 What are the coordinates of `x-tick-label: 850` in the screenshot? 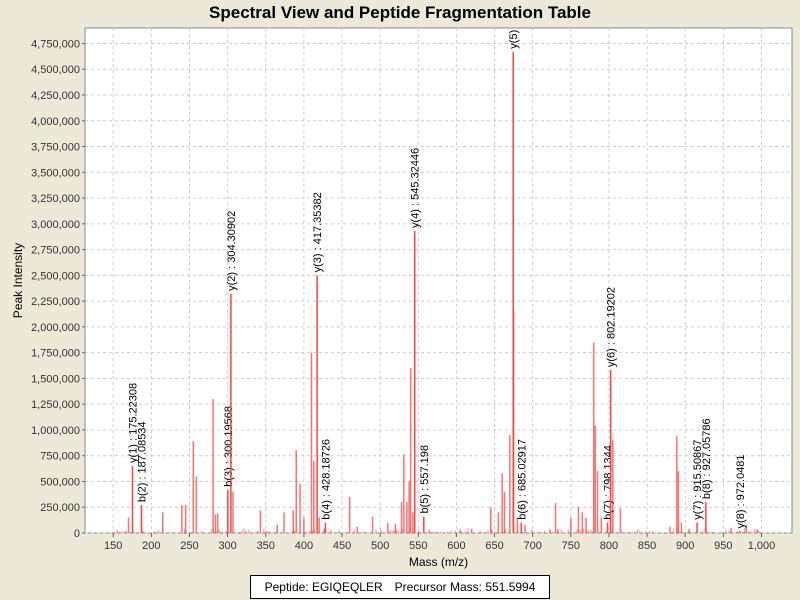 It's located at (647, 546).